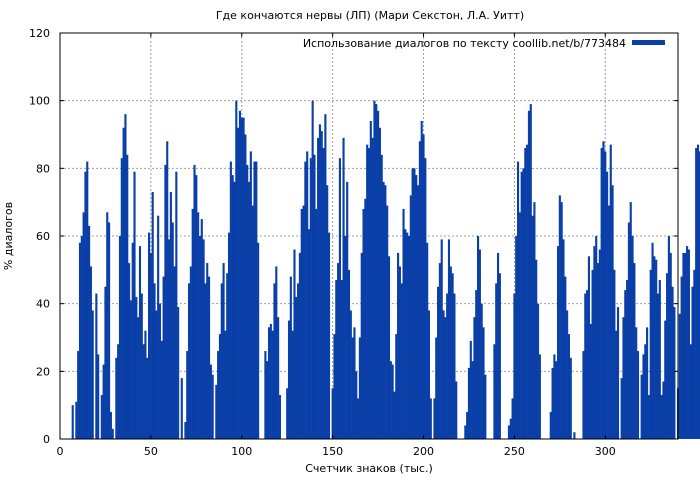  Describe the element at coordinates (648, 42) in the screenshot. I see `legend-swatch` at that location.